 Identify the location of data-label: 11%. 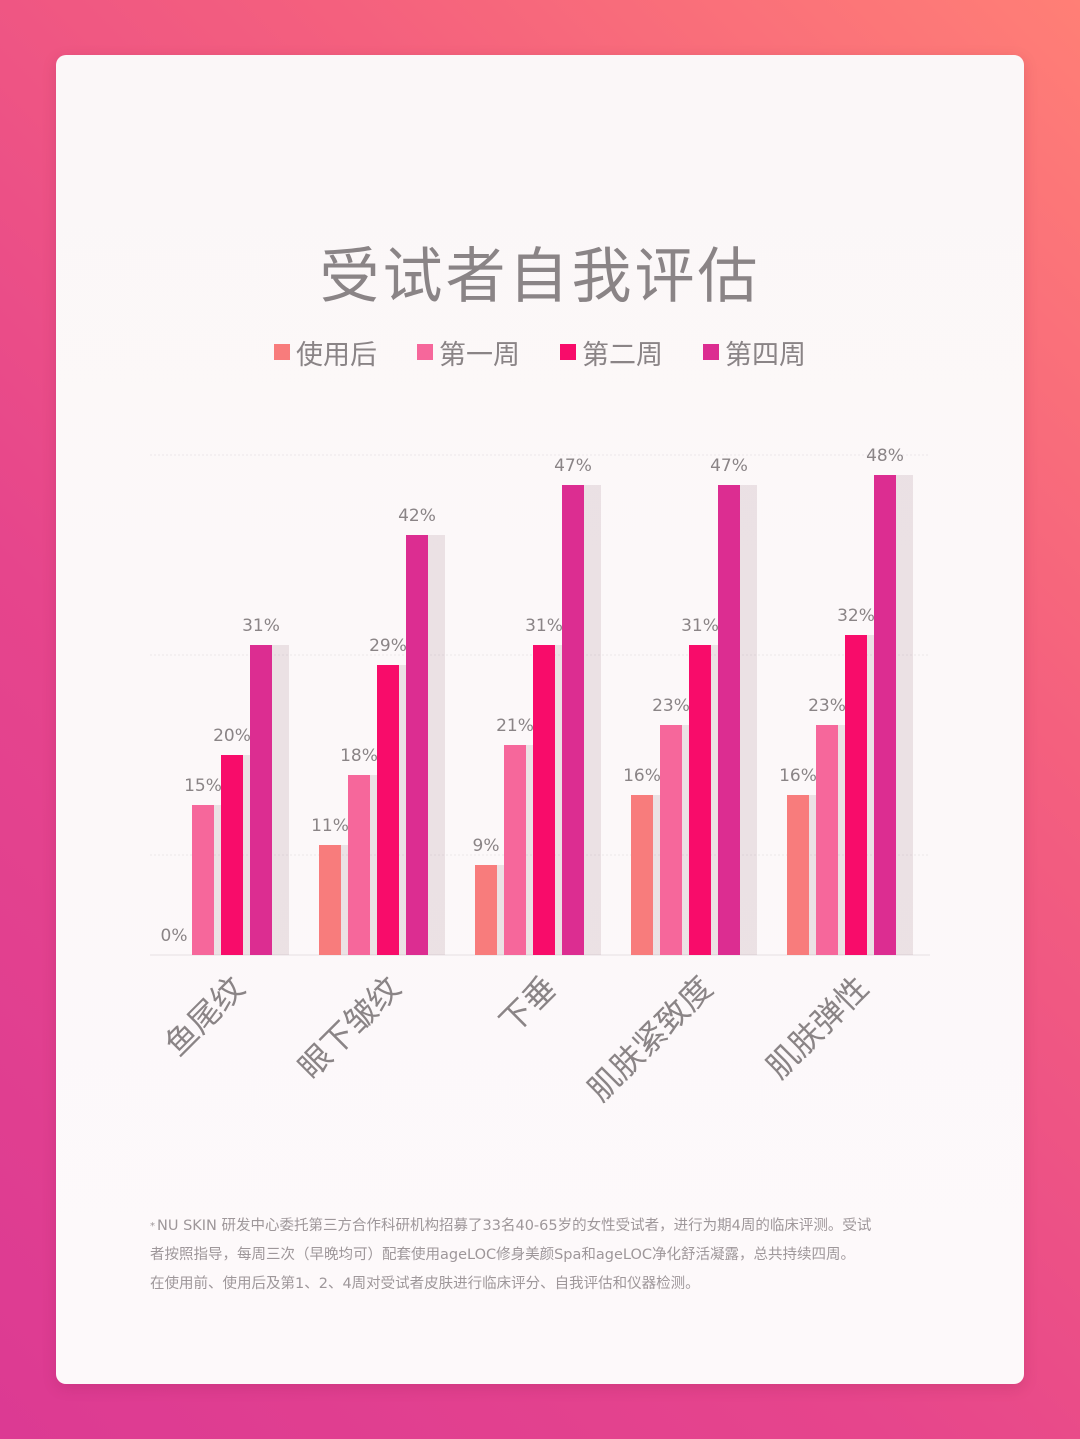
(330, 826).